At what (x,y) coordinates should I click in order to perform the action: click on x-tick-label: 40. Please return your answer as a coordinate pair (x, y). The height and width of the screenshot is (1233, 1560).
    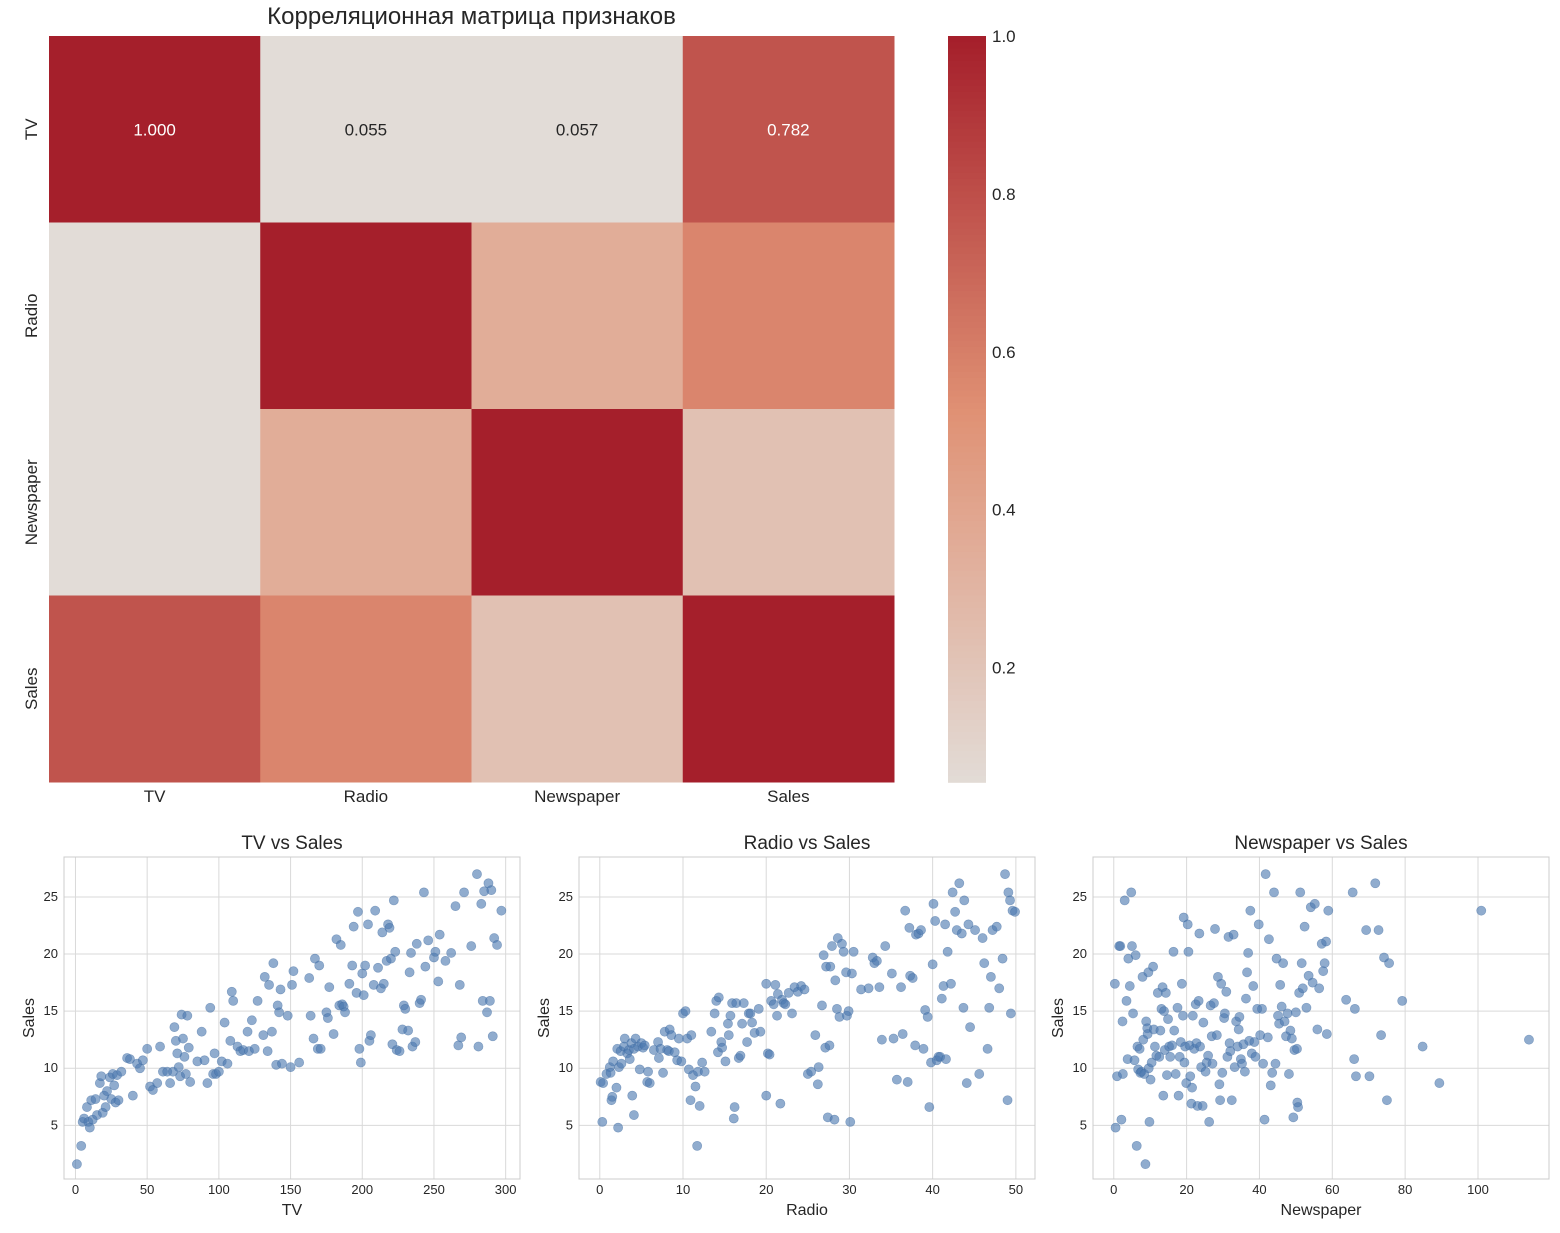
    Looking at the image, I should click on (932, 1189).